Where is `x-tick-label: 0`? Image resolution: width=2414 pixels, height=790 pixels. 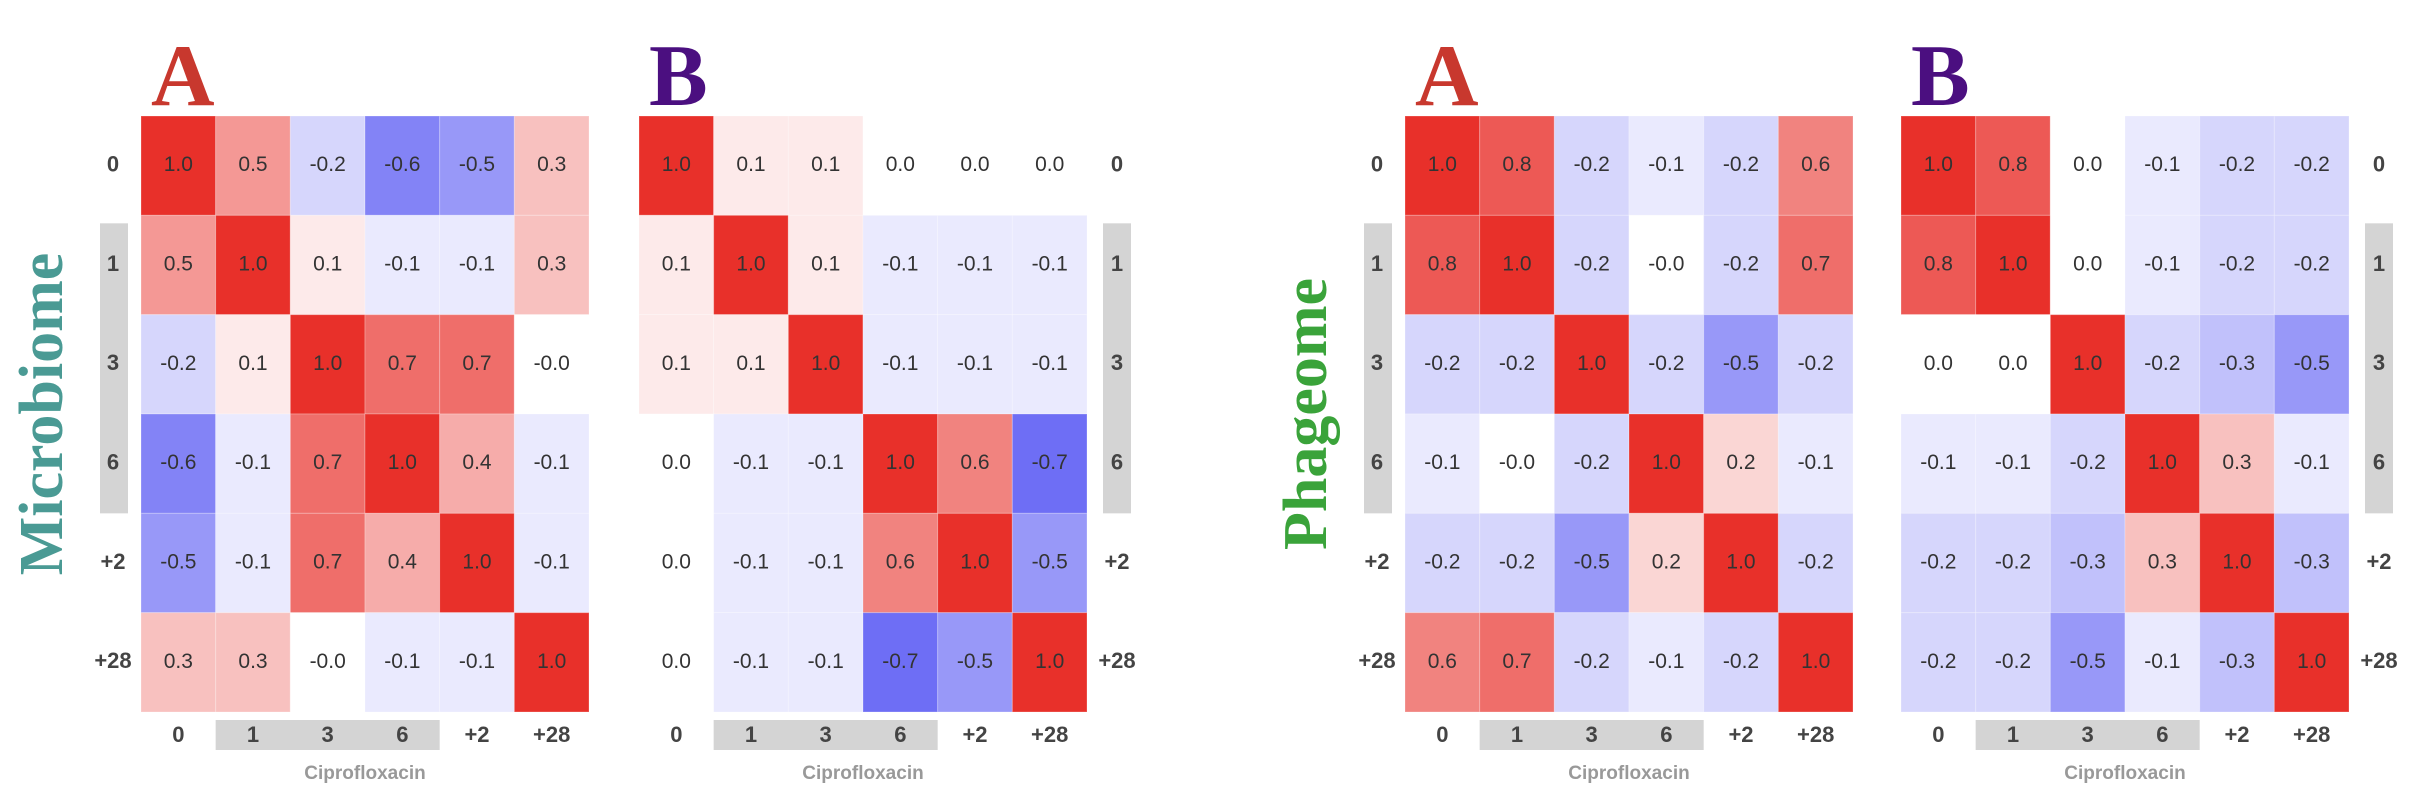 x-tick-label: 0 is located at coordinates (1938, 734).